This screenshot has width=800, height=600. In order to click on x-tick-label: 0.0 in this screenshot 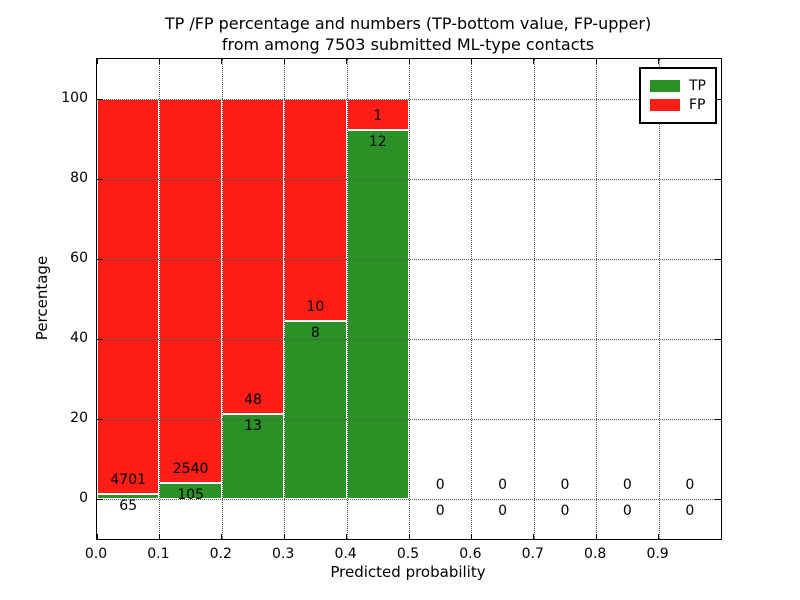, I will do `click(96, 554)`.